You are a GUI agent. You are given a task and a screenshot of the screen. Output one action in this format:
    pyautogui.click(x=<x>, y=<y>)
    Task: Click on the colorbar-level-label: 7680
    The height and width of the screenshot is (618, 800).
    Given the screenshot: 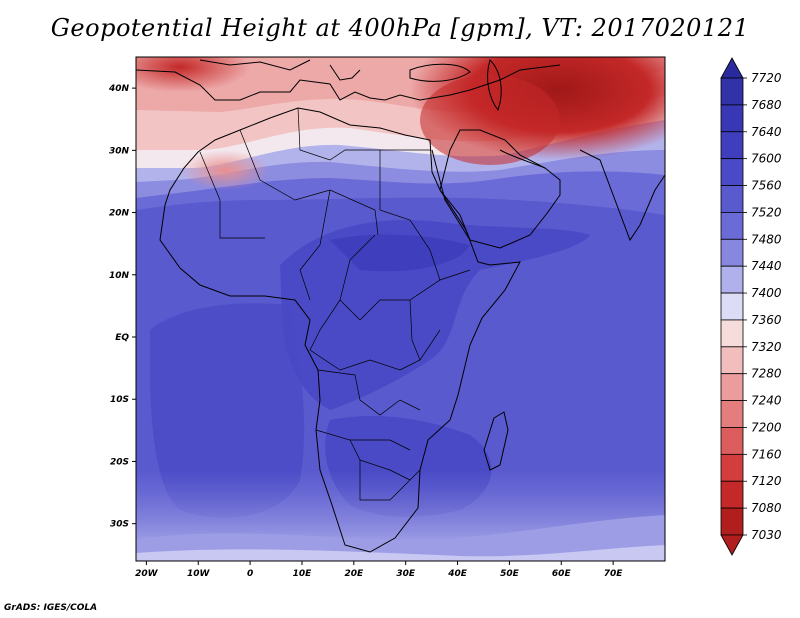 What is the action you would take?
    pyautogui.click(x=766, y=105)
    